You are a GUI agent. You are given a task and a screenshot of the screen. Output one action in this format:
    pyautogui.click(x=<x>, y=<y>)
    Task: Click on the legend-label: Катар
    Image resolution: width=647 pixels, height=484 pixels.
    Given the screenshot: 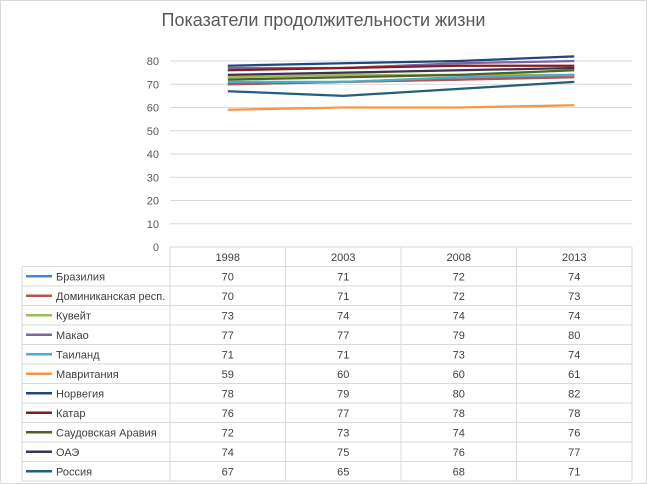 What is the action you would take?
    pyautogui.click(x=70, y=414)
    